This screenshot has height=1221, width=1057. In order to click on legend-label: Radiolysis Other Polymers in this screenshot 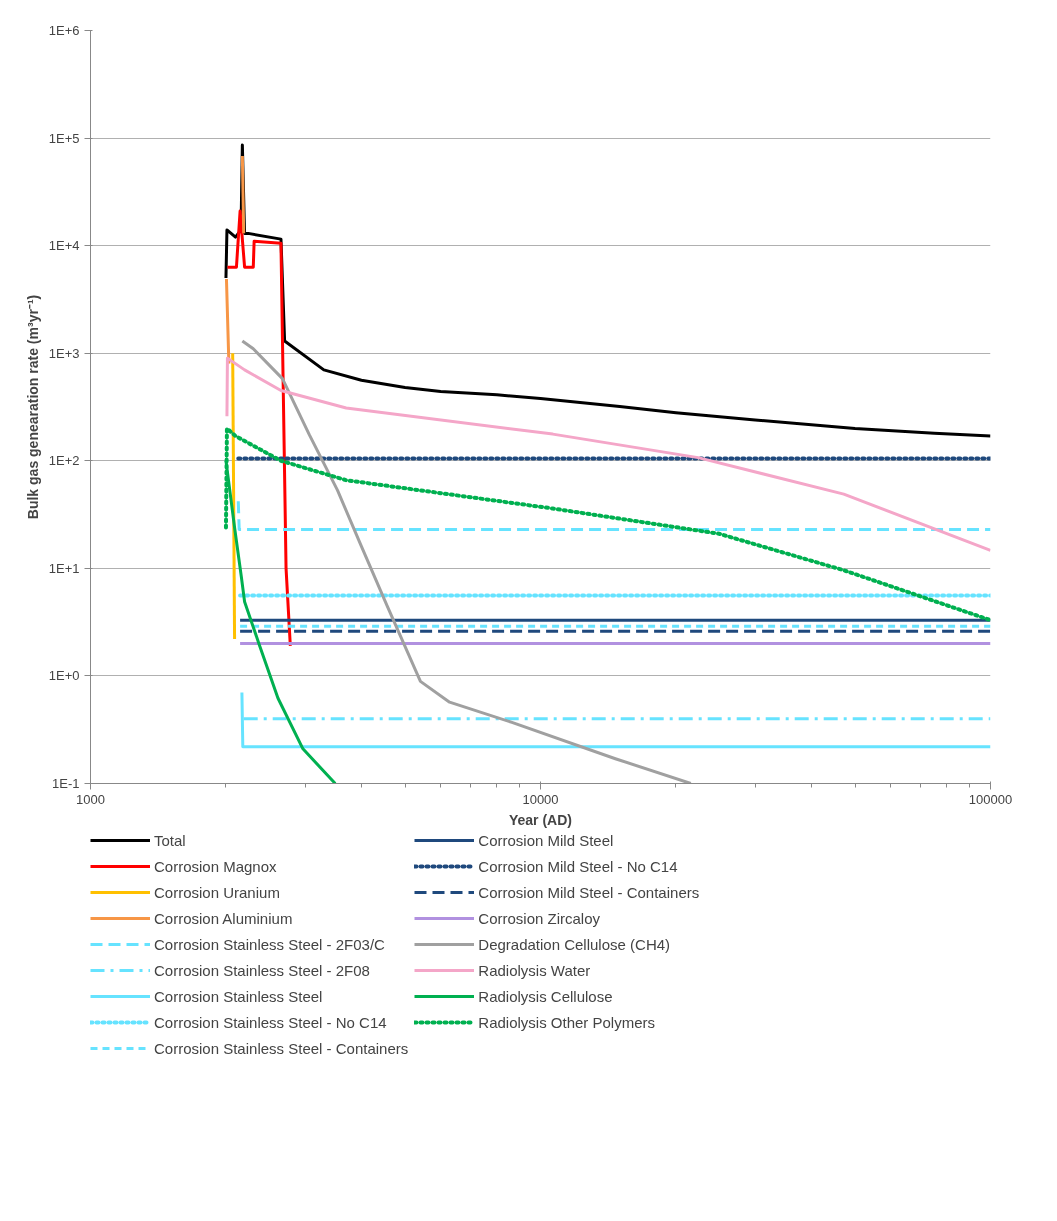, I will do `click(567, 1022)`.